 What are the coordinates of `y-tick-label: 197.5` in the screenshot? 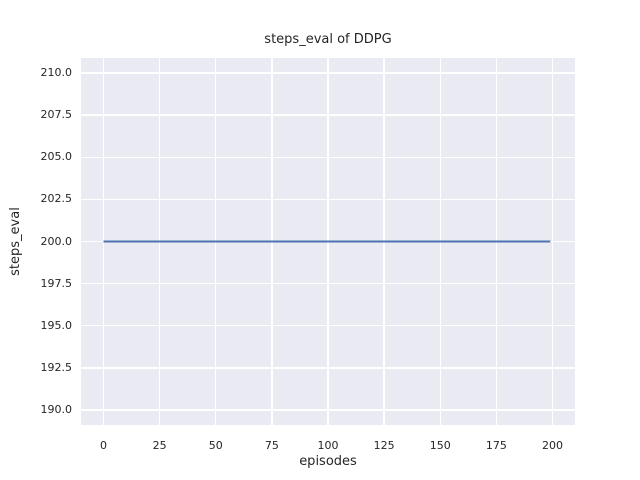 It's located at (56, 283).